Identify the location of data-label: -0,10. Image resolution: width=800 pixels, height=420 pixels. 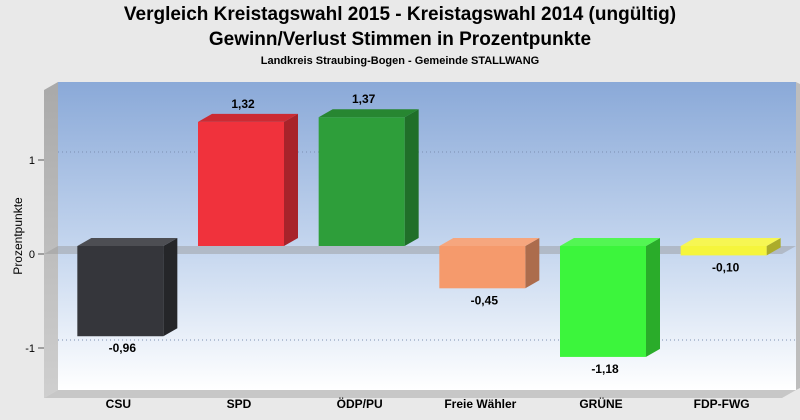
(726, 267).